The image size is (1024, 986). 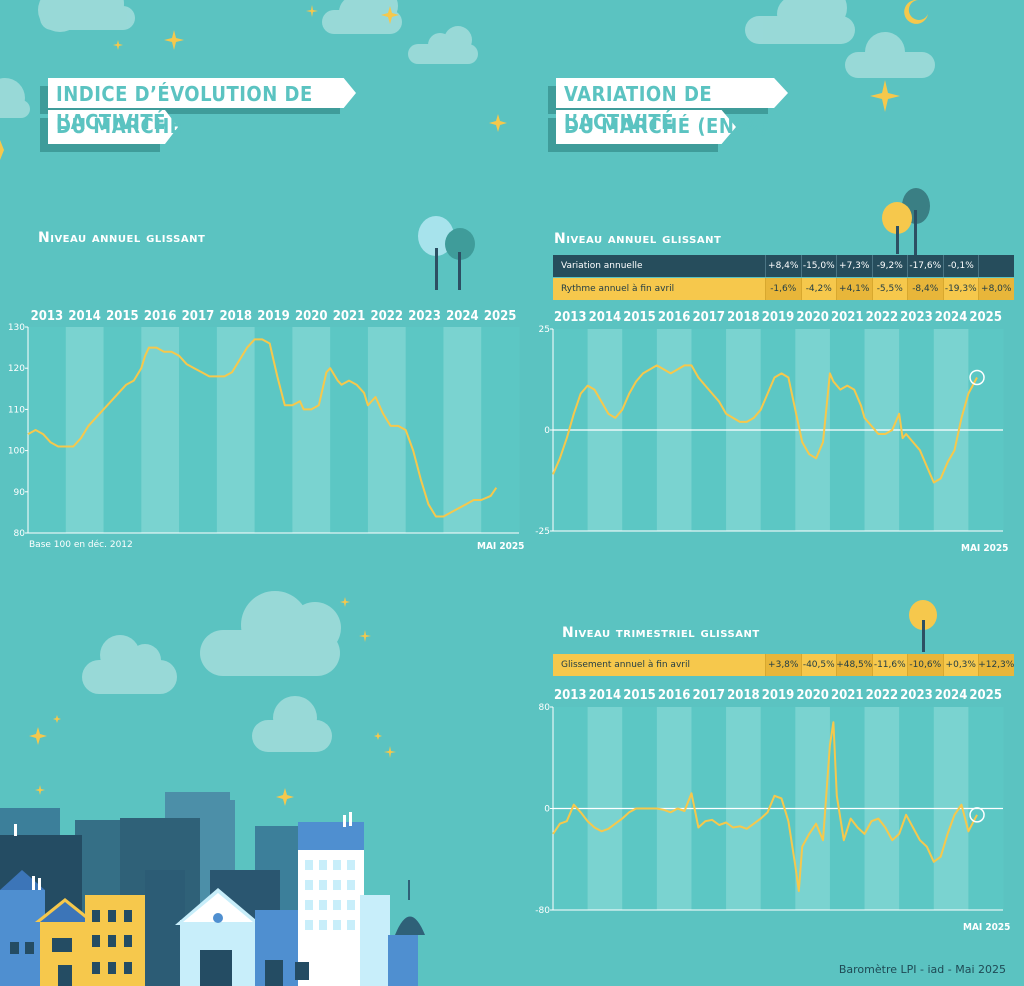 What do you see at coordinates (638, 108) in the screenshot?
I see `right-title-line1: VARIATION DE L’ACTIVITÉ` at bounding box center [638, 108].